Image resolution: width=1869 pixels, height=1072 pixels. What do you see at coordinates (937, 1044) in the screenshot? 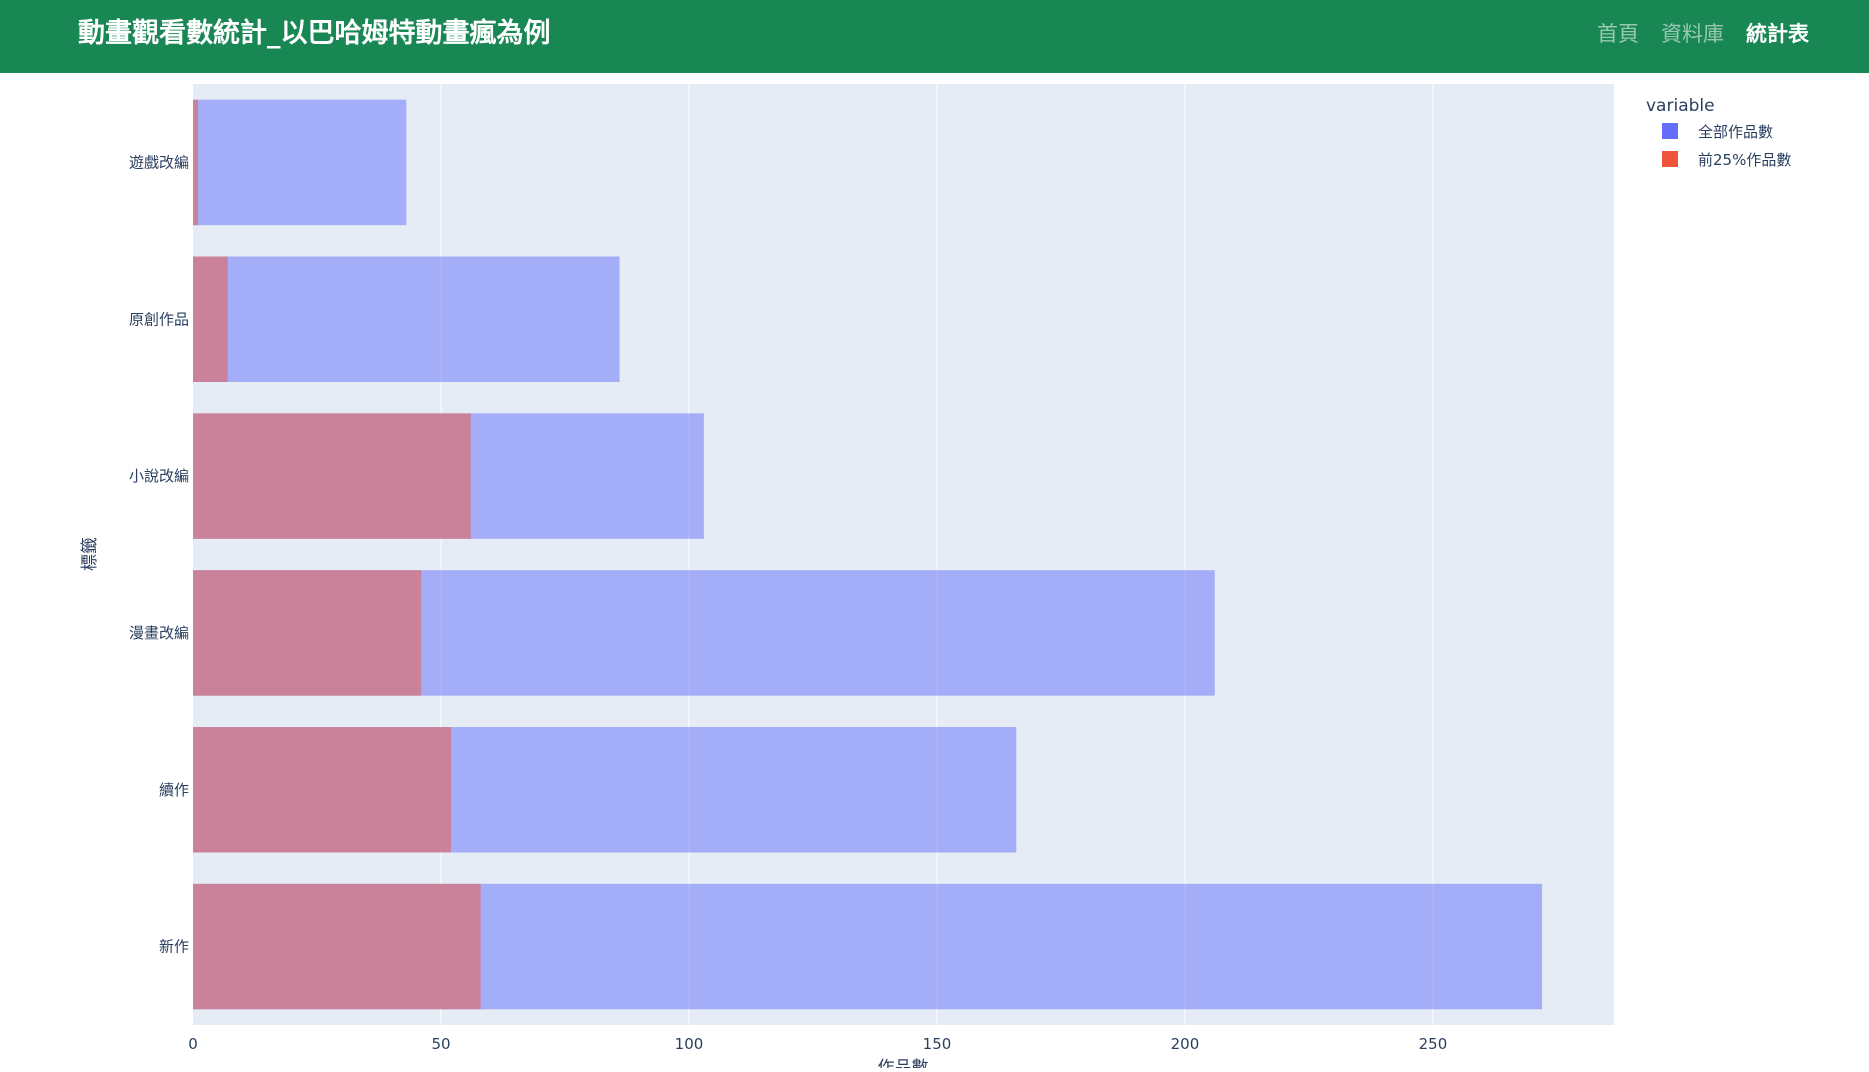
I see `x-tick-label: 150` at bounding box center [937, 1044].